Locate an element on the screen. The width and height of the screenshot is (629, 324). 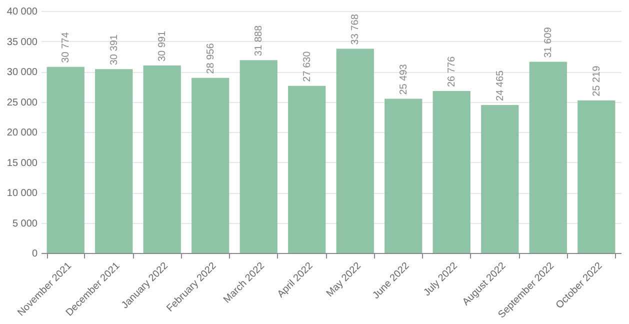
y-tick-label: 30 000 is located at coordinates (22, 72).